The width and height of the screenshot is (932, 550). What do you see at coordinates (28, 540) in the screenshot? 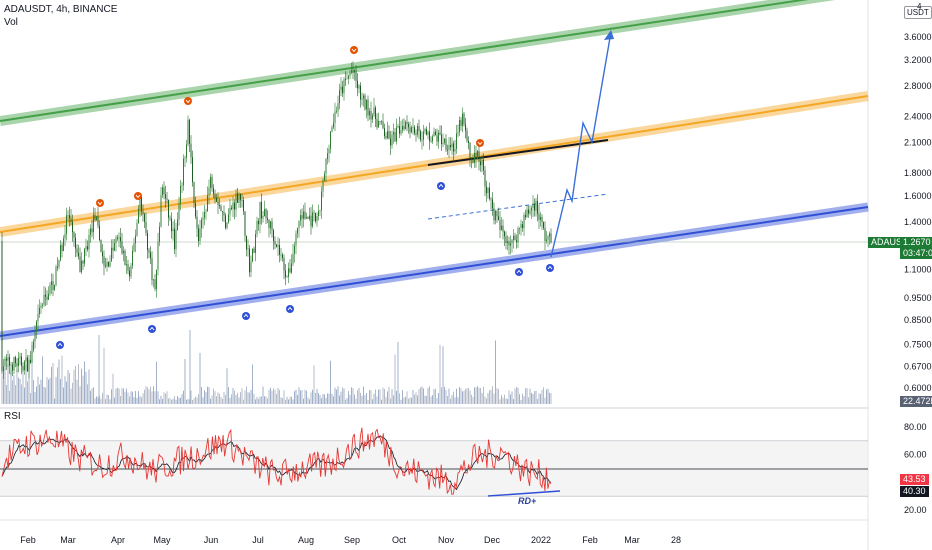
I see `time-tick-label: Feb` at bounding box center [28, 540].